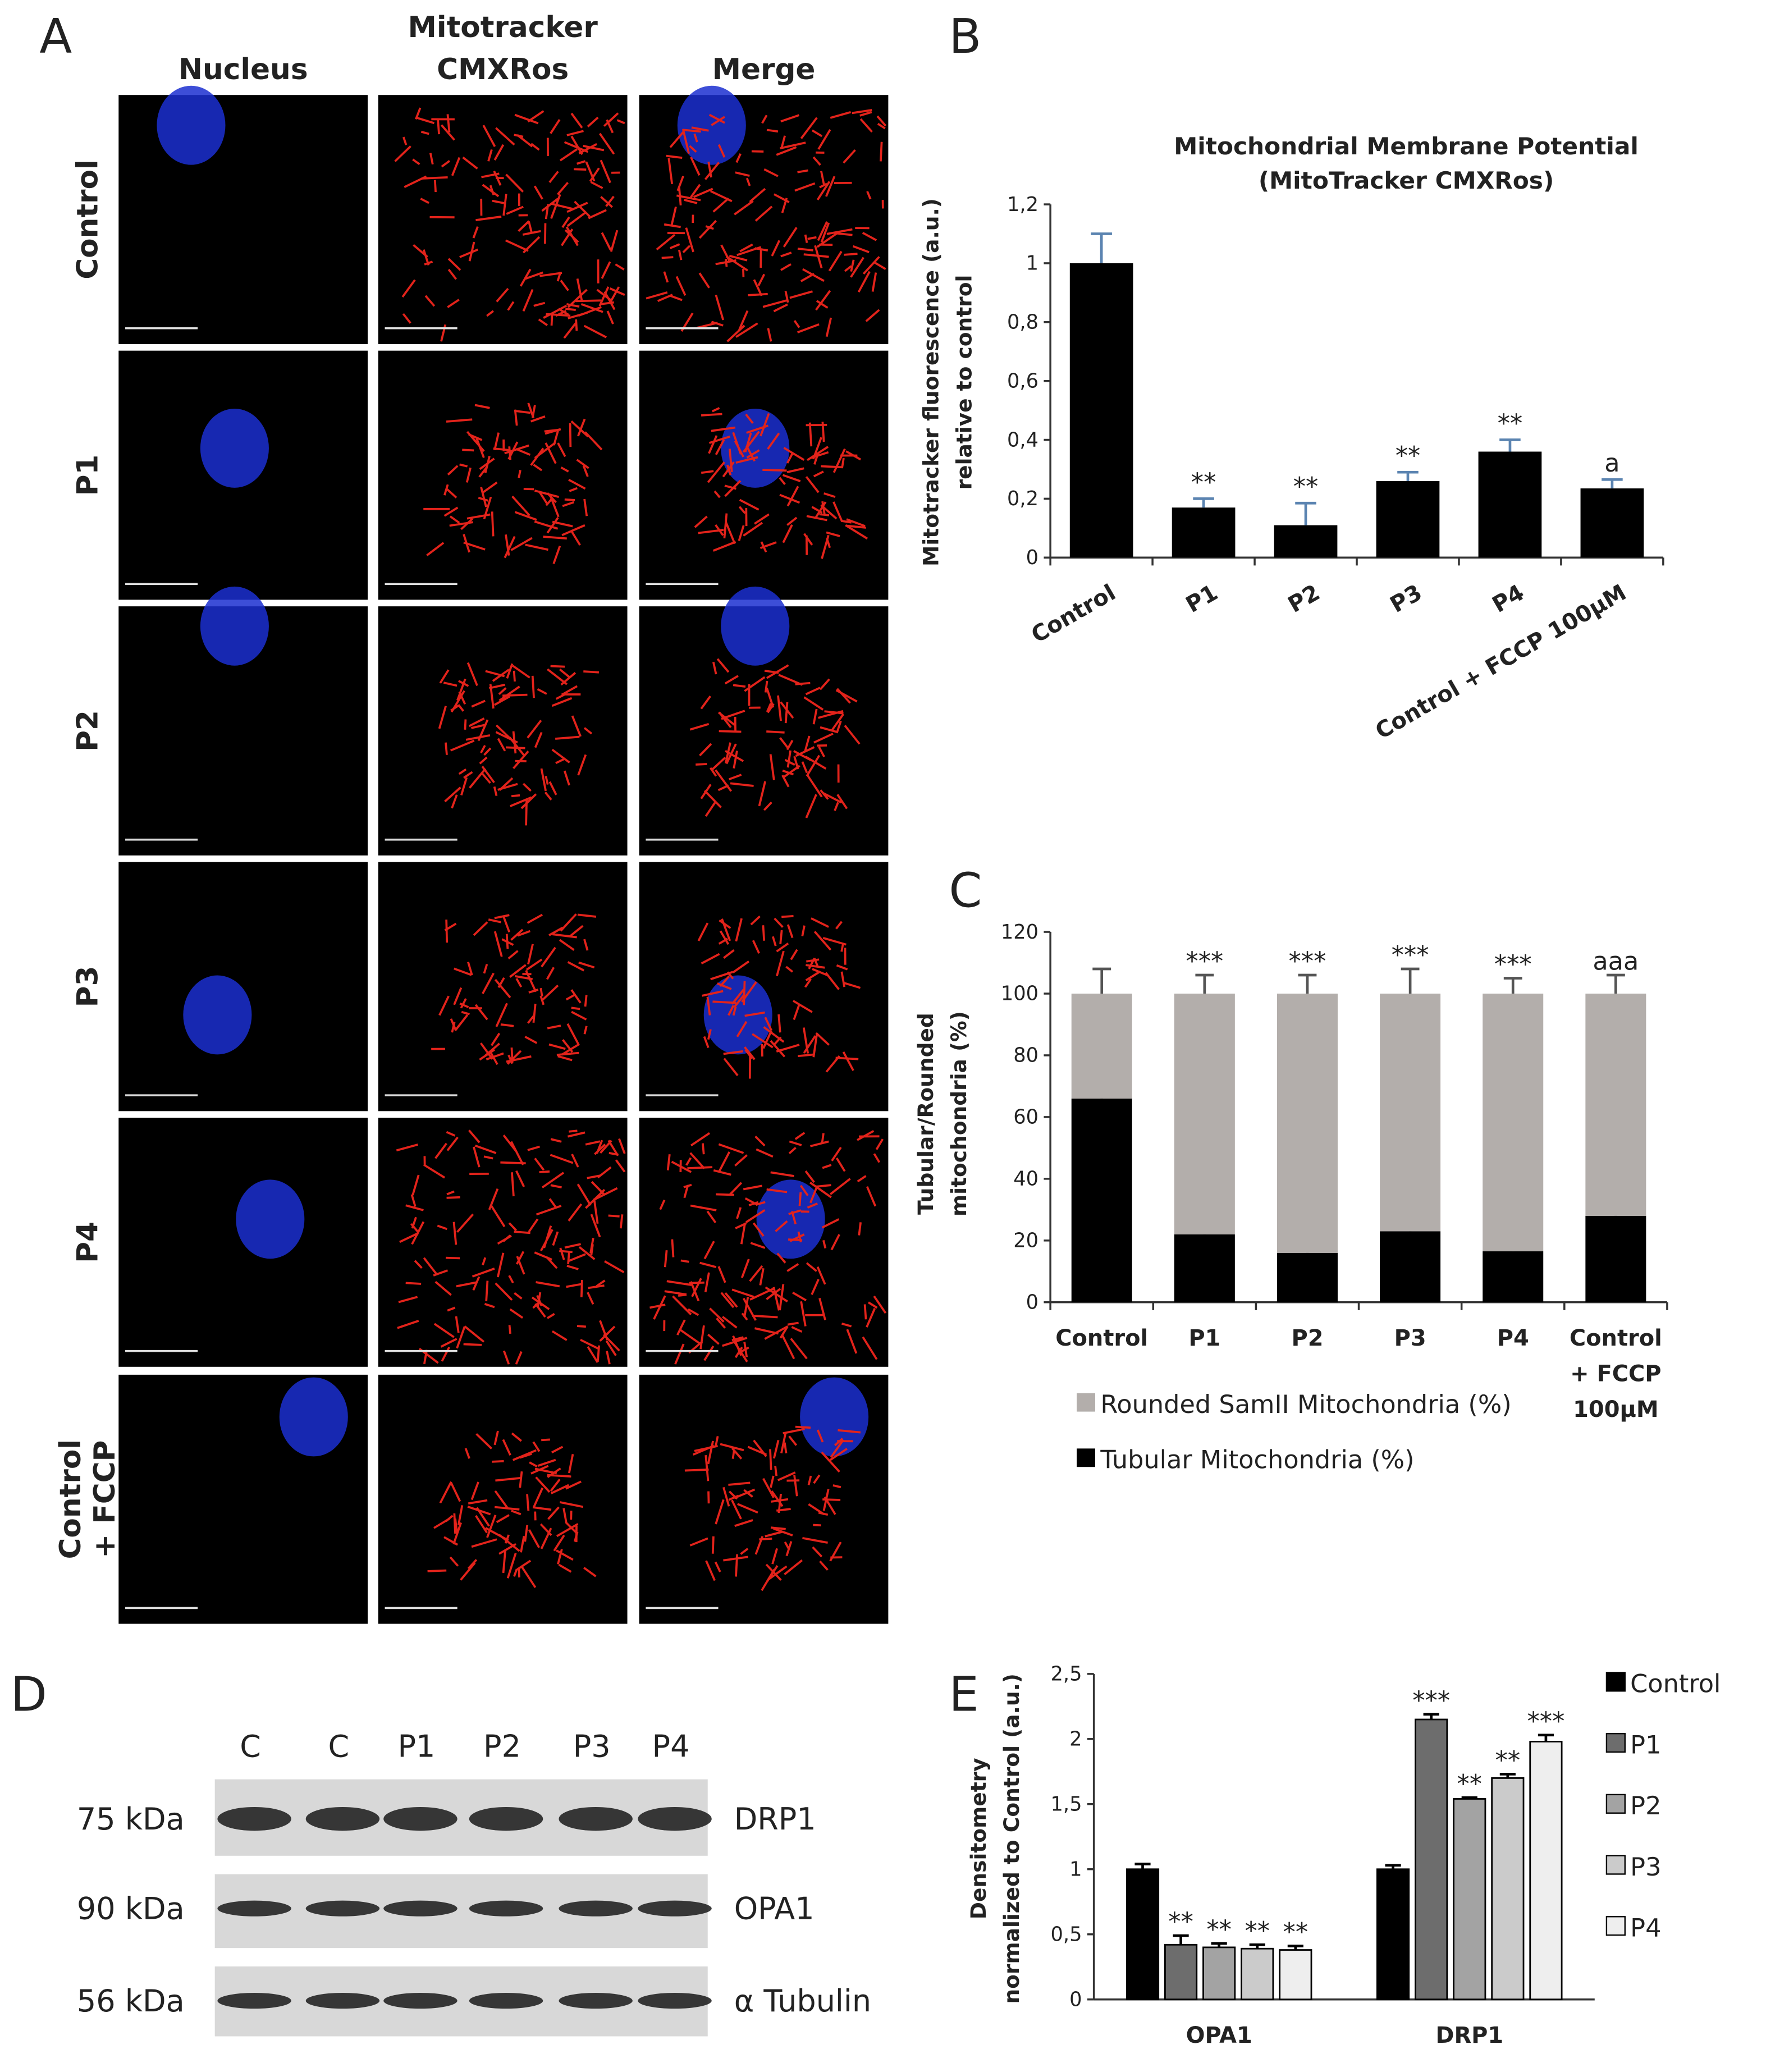 The height and width of the screenshot is (2072, 1766). What do you see at coordinates (764, 69) in the screenshot?
I see `column-header: Merge` at bounding box center [764, 69].